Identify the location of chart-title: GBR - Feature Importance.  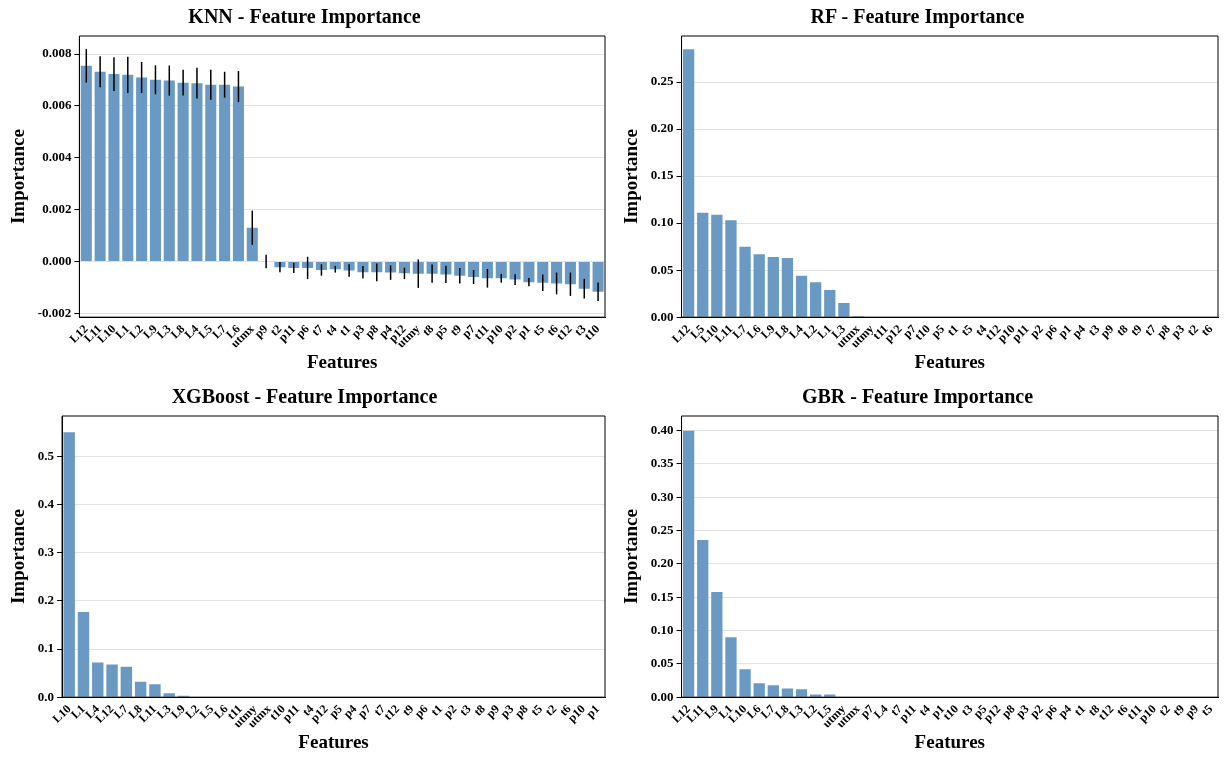
(917, 397).